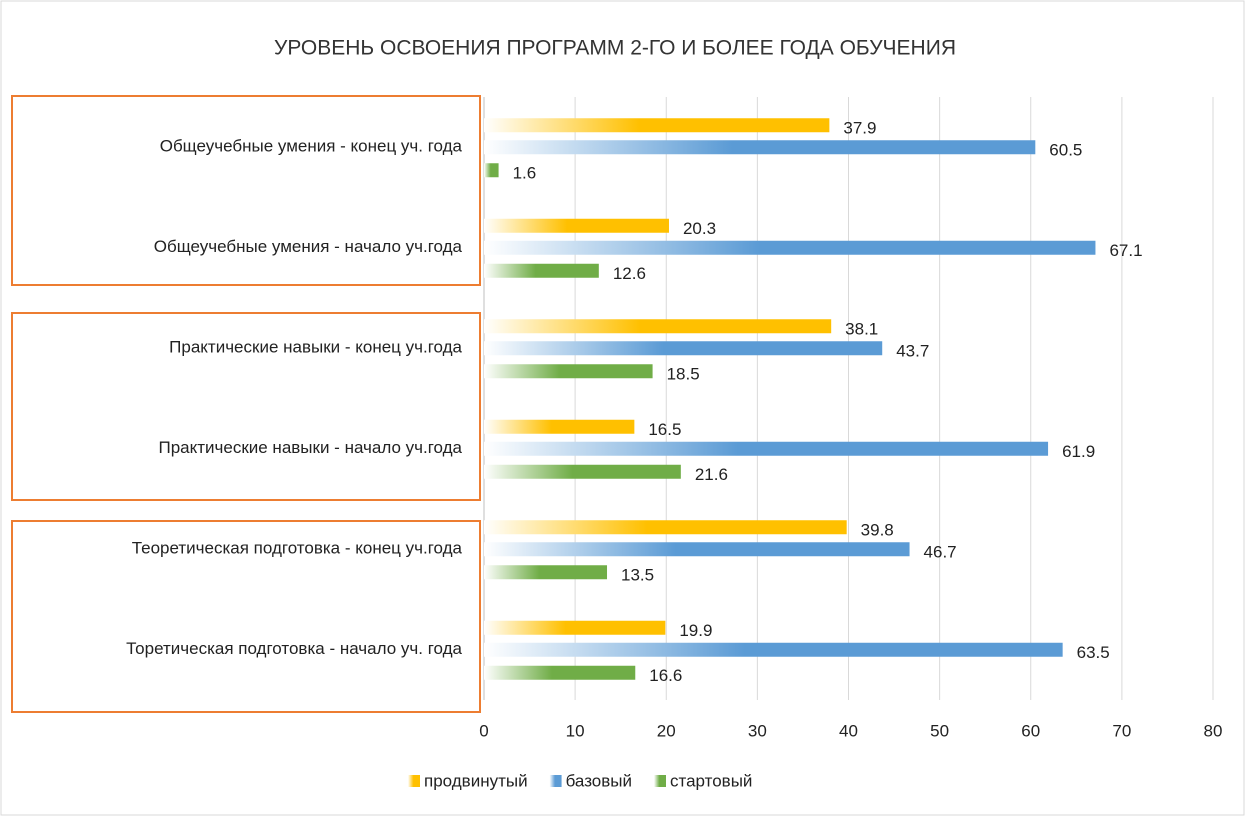 This screenshot has height=821, width=1245. What do you see at coordinates (665, 675) in the screenshot?
I see `data-label: 16.6` at bounding box center [665, 675].